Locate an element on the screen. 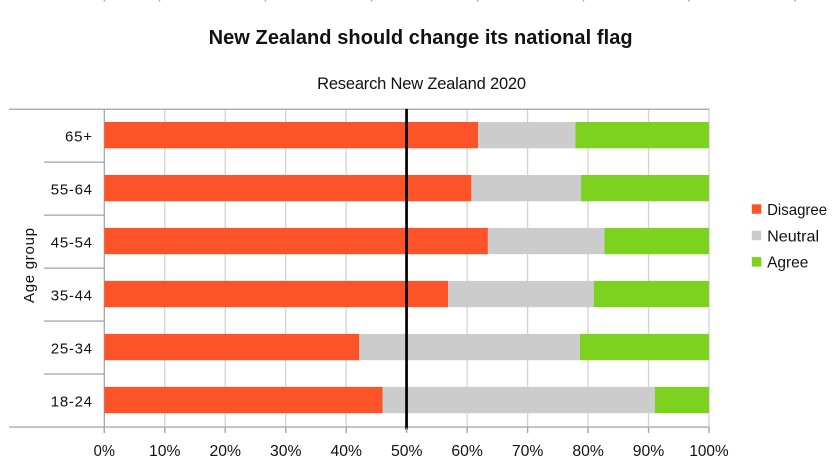 This screenshot has height=470, width=840. svg-text: 18-24 is located at coordinates (71, 402).